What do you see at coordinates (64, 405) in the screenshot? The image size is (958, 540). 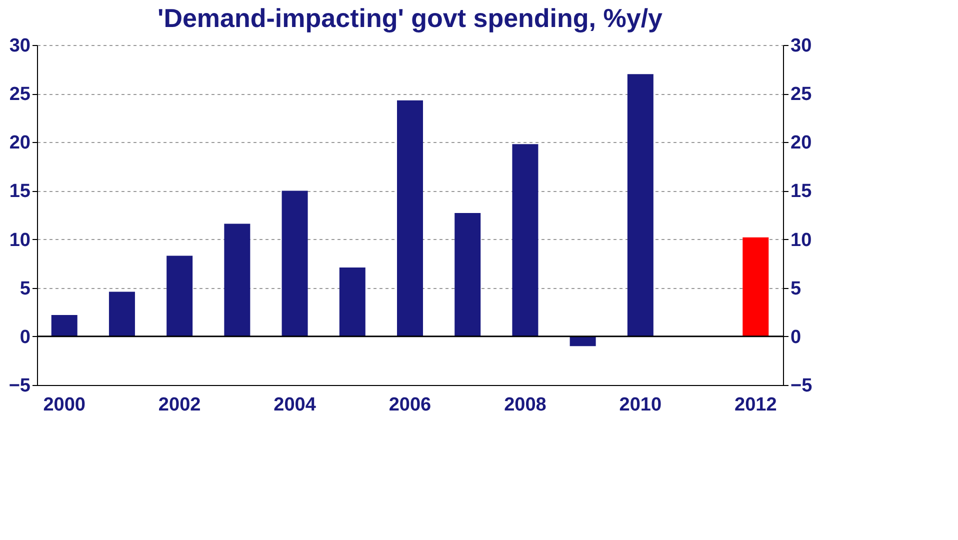 I see `x-tick-label: 2000` at bounding box center [64, 405].